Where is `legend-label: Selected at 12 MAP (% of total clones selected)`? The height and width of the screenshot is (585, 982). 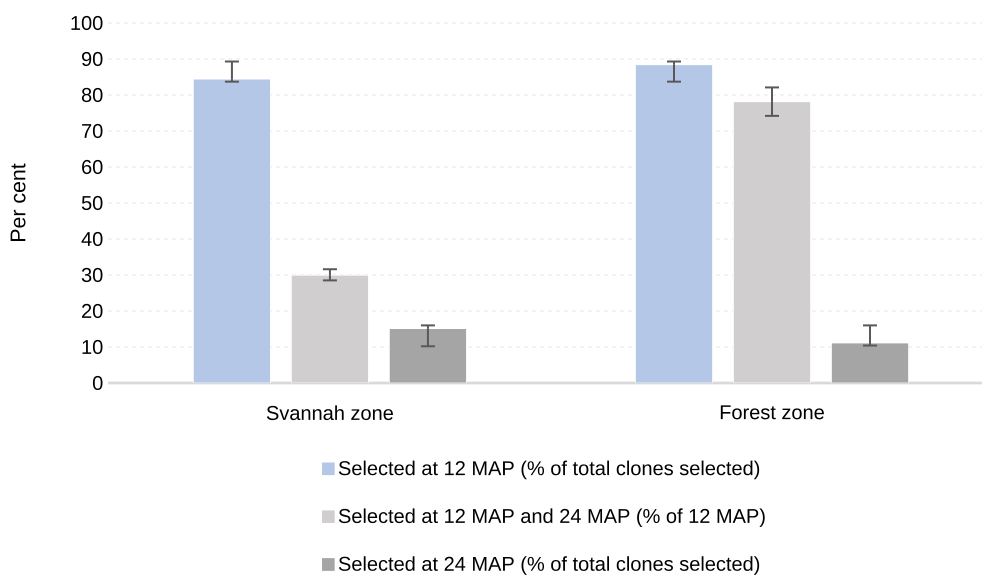 legend-label: Selected at 12 MAP (% of total clones selected) is located at coordinates (549, 470).